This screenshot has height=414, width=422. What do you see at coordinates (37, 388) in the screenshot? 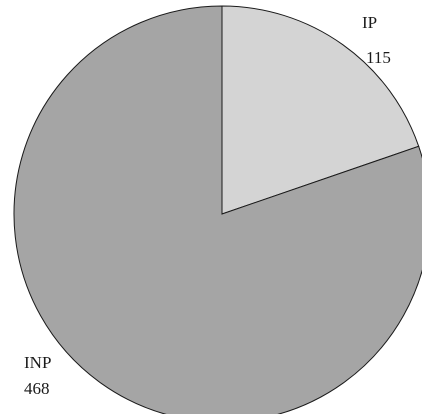
I see `slice-value-inp: 468` at bounding box center [37, 388].